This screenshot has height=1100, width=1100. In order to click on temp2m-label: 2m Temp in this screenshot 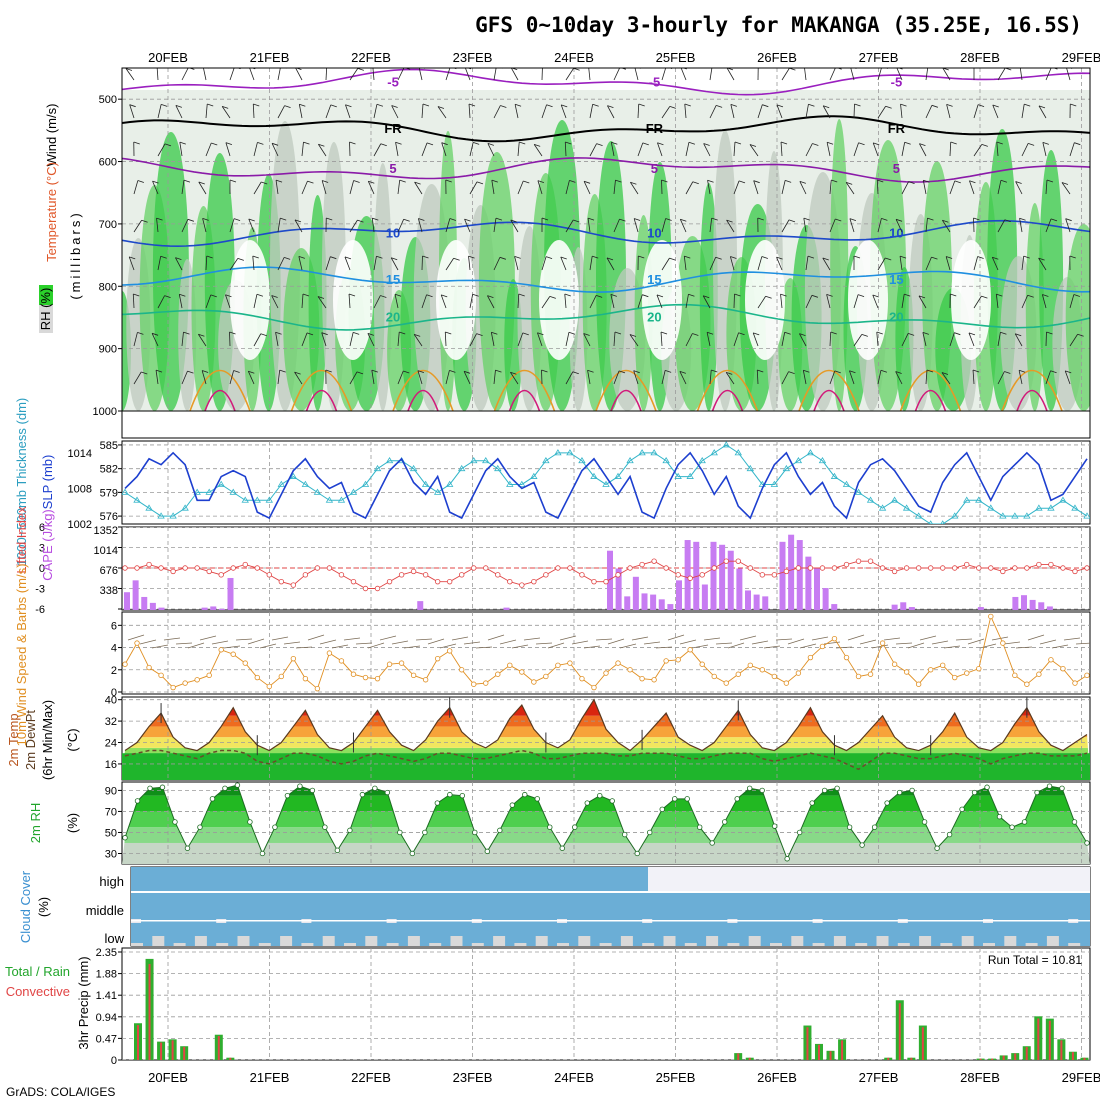, I will do `click(13, 739)`.